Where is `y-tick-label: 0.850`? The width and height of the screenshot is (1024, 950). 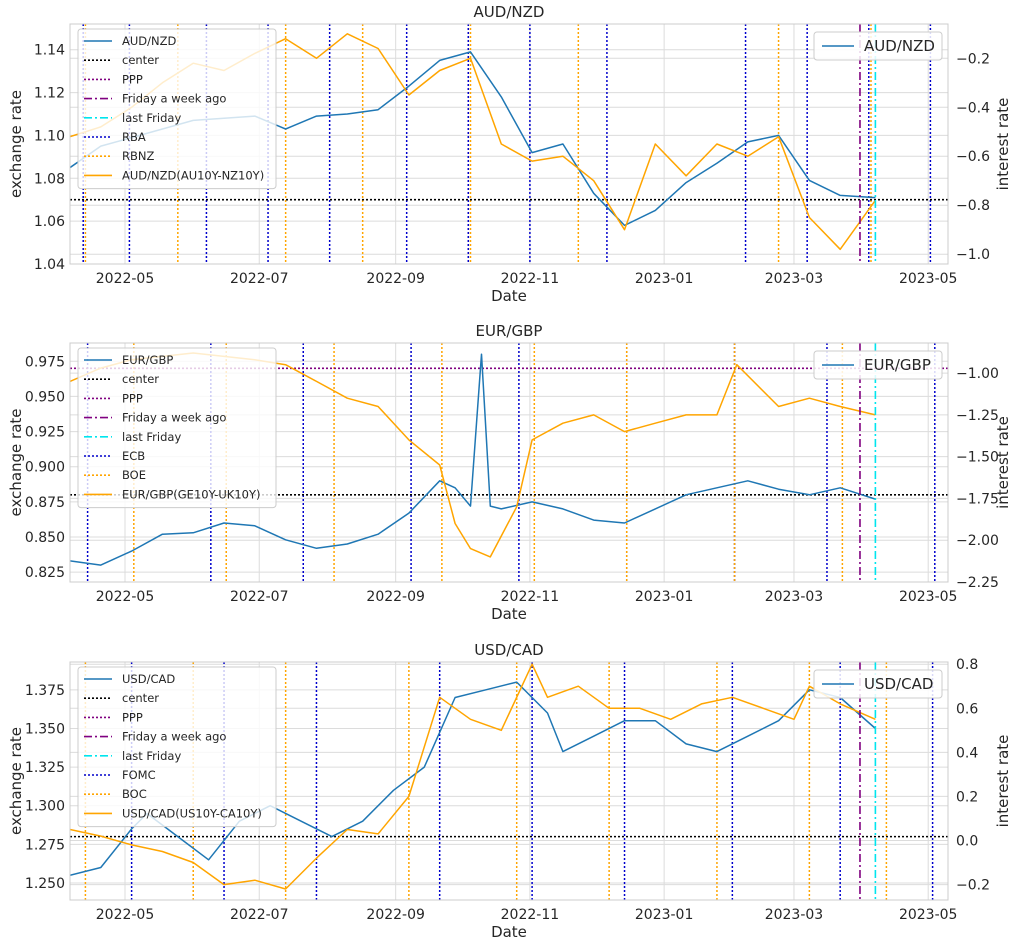
y-tick-label: 0.850 is located at coordinates (45, 538).